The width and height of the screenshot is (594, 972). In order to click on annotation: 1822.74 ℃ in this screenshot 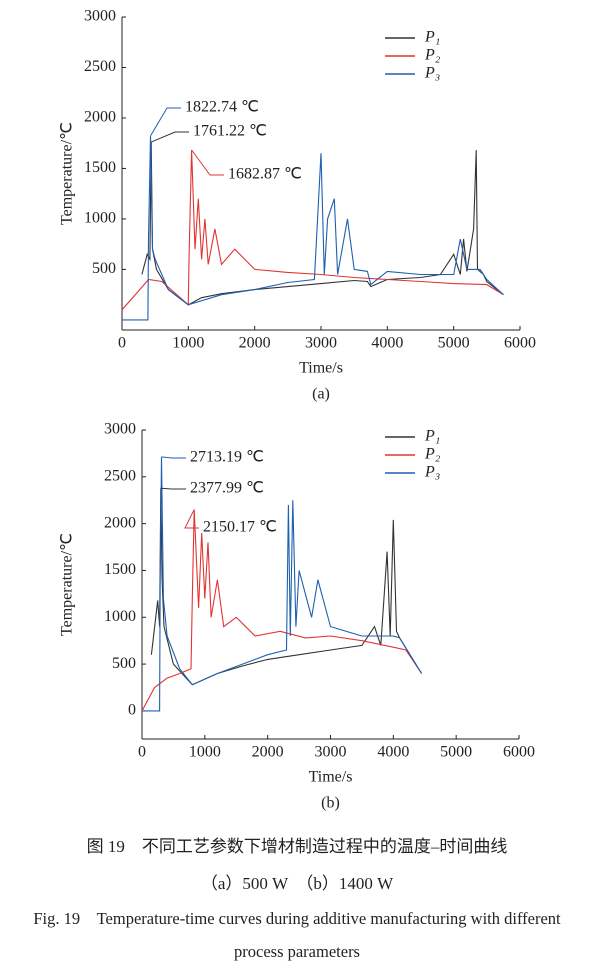, I will do `click(222, 107)`.